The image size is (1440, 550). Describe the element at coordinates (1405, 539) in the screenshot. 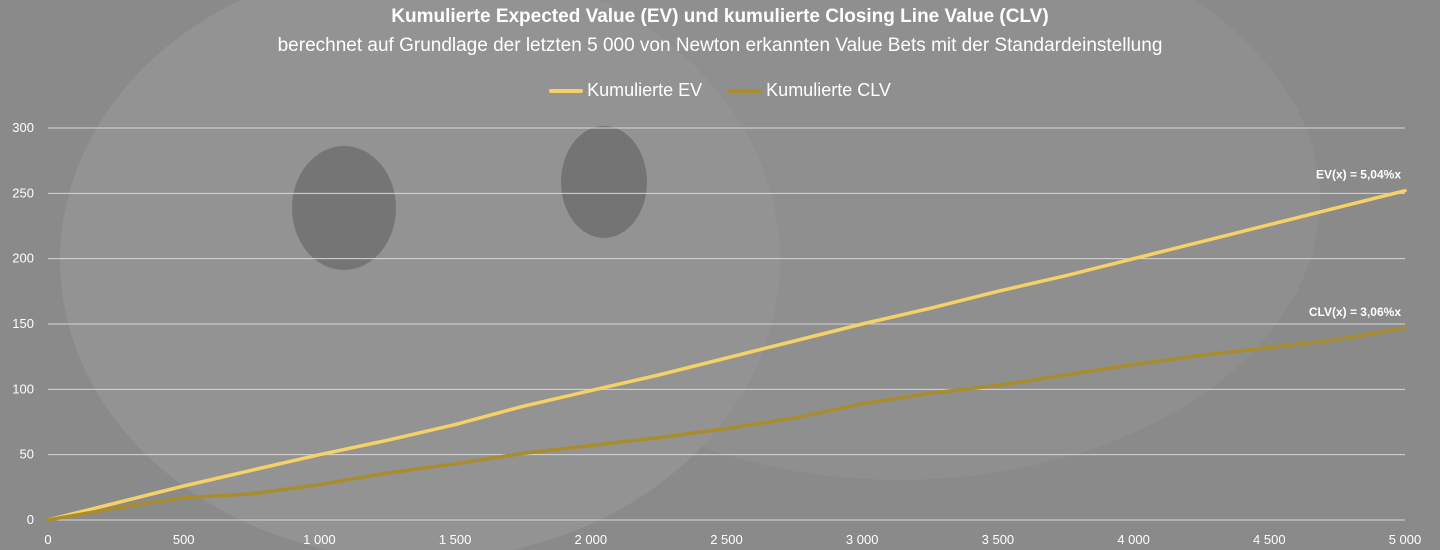

I see `x-tick-label: 5 000` at that location.